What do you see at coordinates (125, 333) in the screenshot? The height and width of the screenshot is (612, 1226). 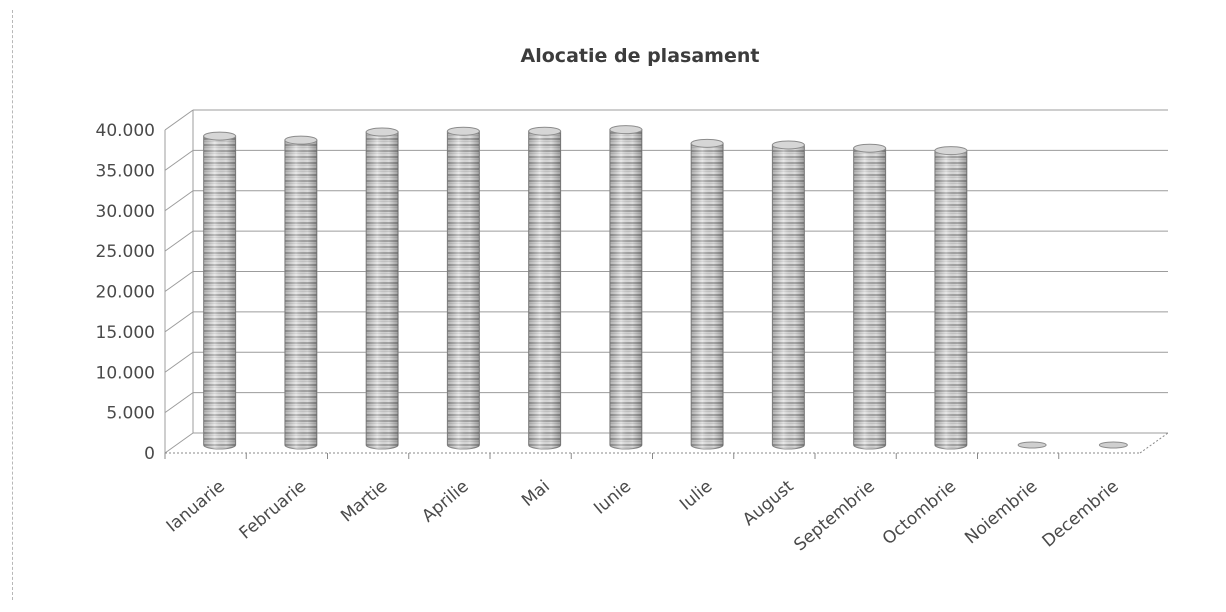 I see `y-tick-label: 15.000` at bounding box center [125, 333].